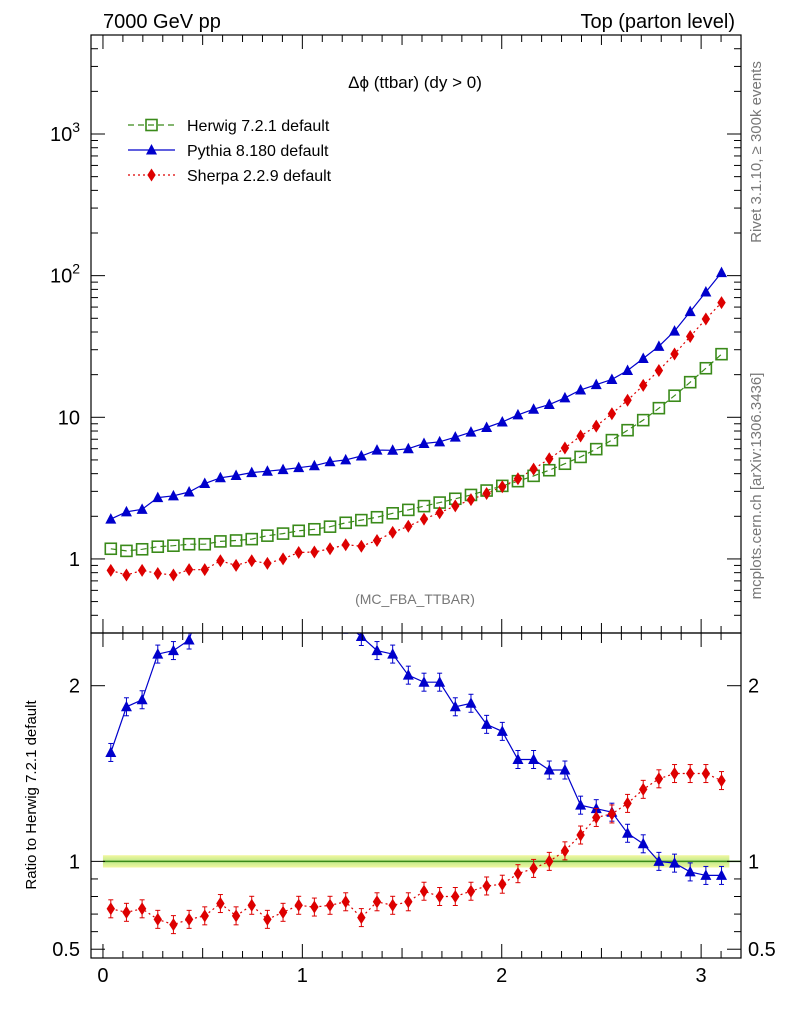 The width and height of the screenshot is (786, 1024). Describe the element at coordinates (66, 950) in the screenshot. I see `ratio-ytick-label-left-0: 0.5` at that location.